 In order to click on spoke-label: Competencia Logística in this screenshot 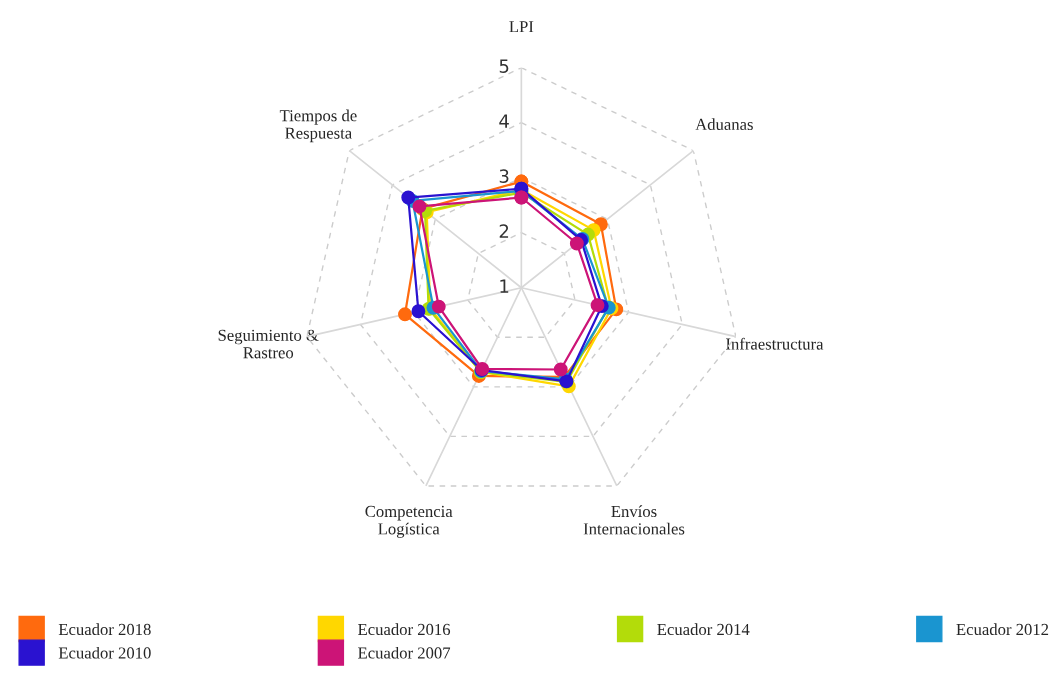, I will do `click(409, 521)`.